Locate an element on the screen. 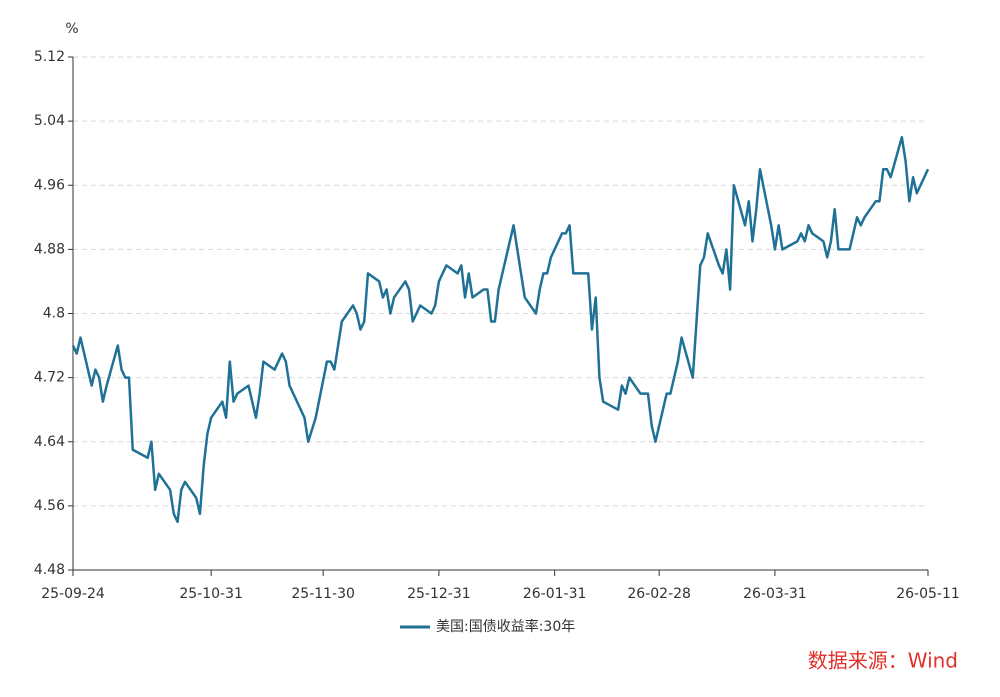  x-tick-label: 25-10-31 is located at coordinates (211, 594).